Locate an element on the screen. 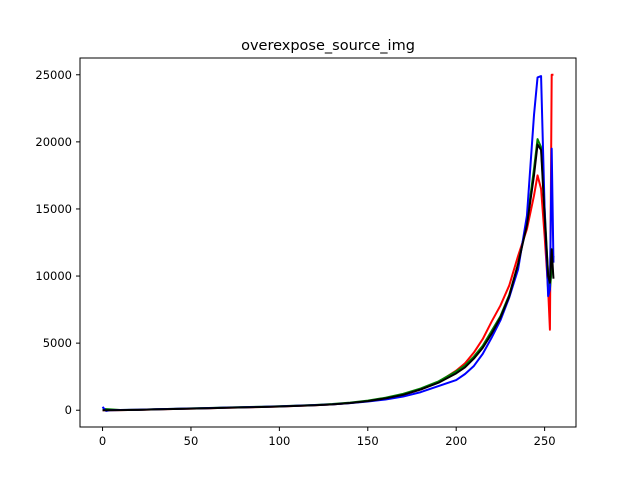 This screenshot has width=640, height=484. x-tick-label: 250 is located at coordinates (545, 441).